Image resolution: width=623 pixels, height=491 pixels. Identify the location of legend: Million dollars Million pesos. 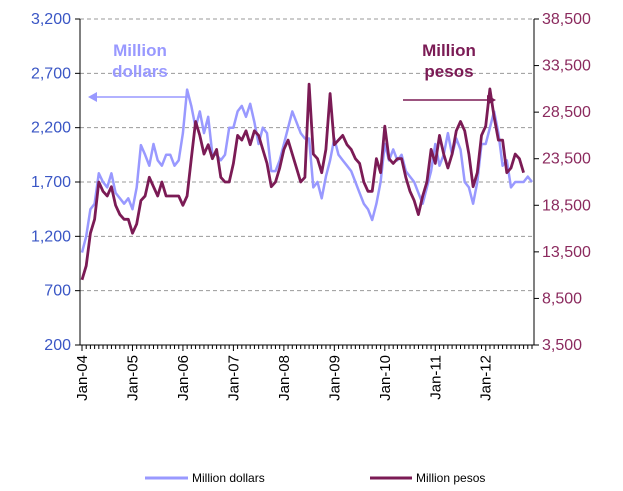
(315, 478).